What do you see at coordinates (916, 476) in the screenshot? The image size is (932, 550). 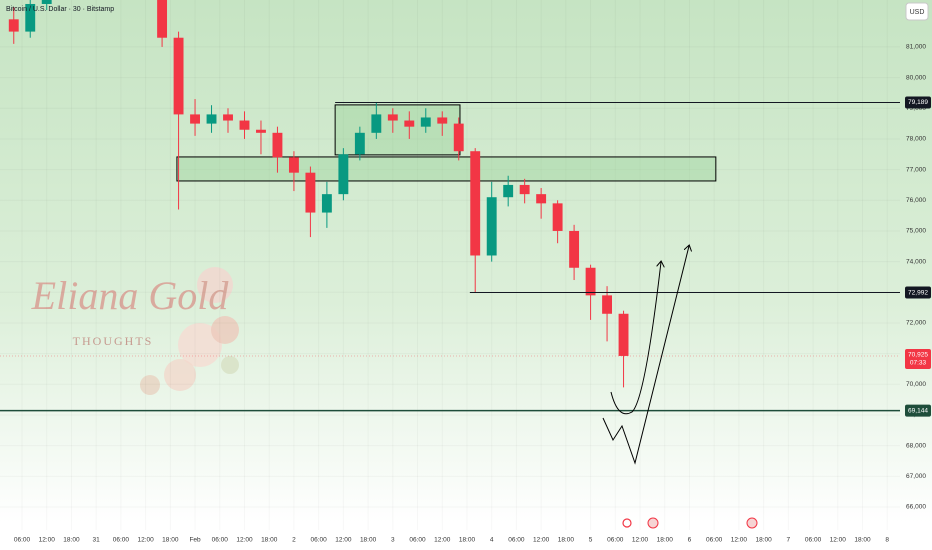 I see `y-tick-label: 67,000` at bounding box center [916, 476].